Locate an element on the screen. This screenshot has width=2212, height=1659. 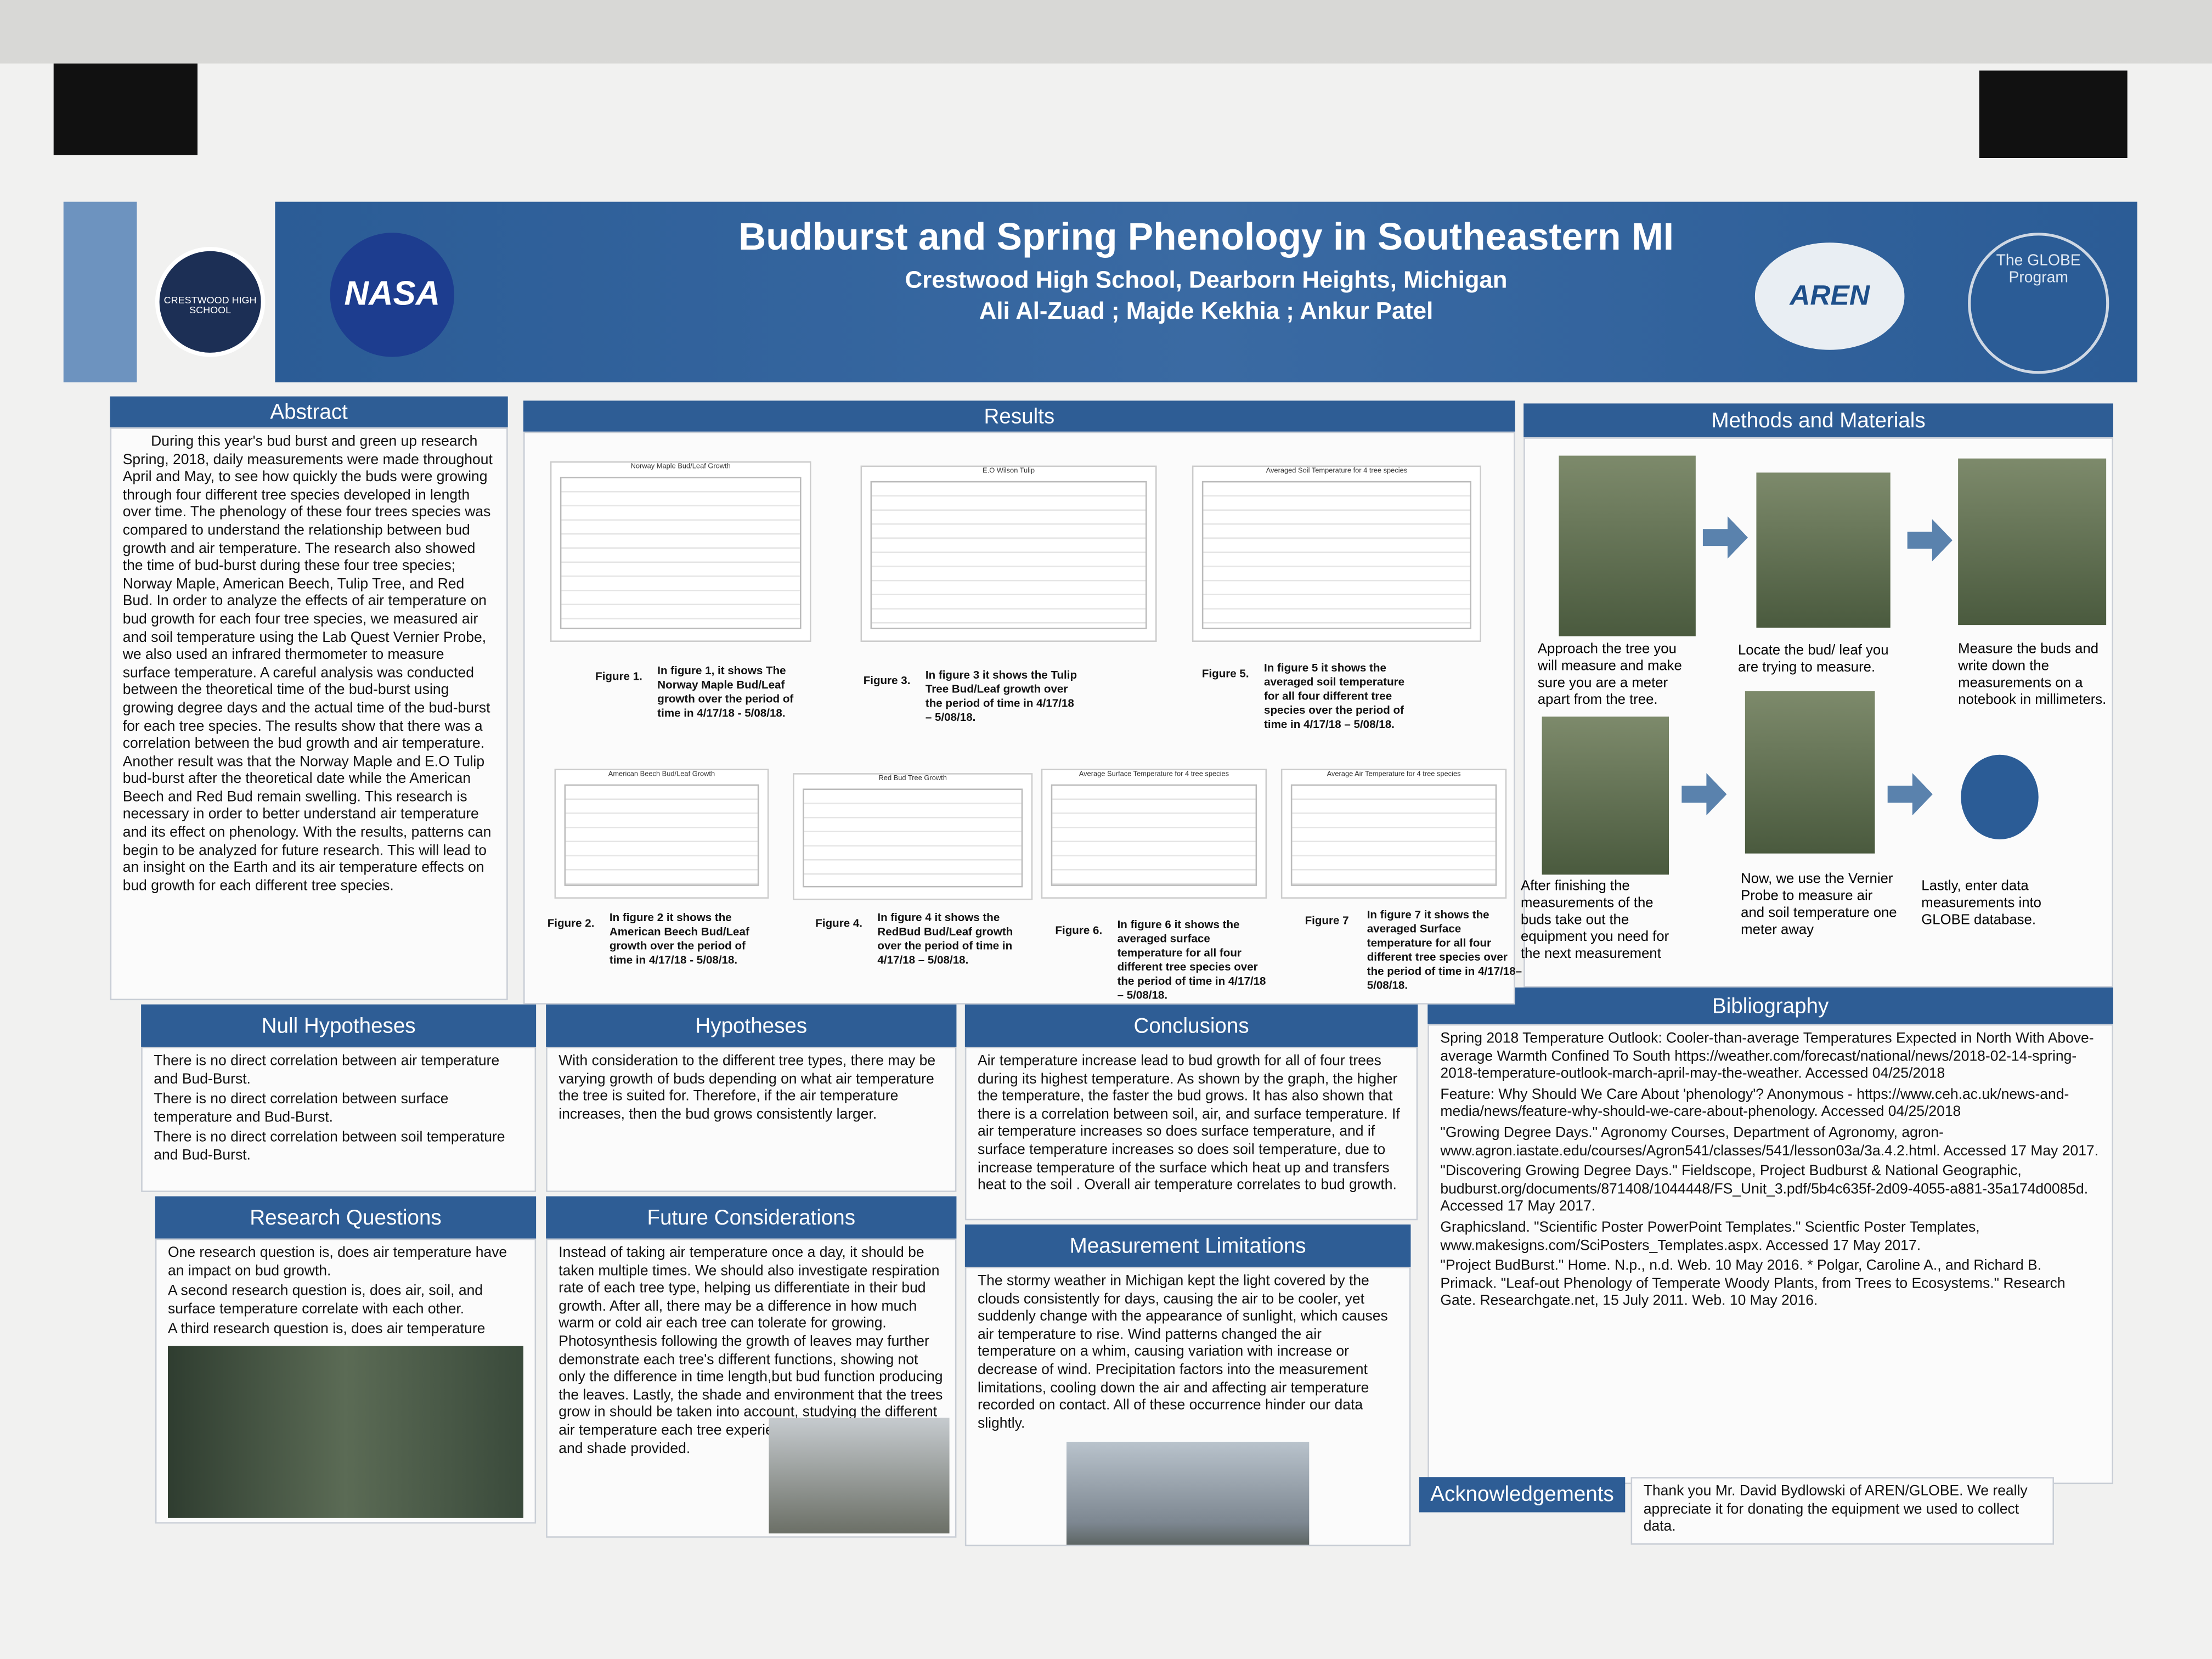
figure: American Beech Bud/Leaf Growth is located at coordinates (661, 834).